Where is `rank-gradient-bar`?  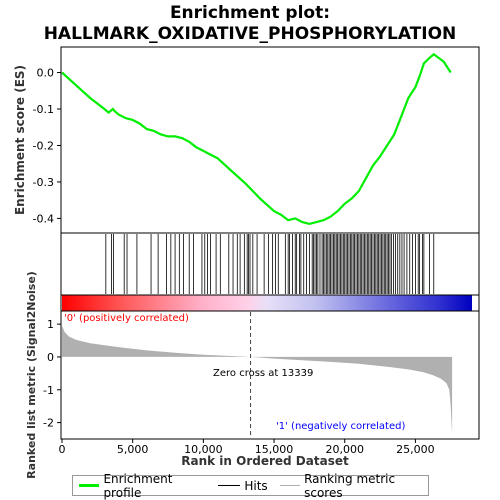 rank-gradient-bar is located at coordinates (270, 303).